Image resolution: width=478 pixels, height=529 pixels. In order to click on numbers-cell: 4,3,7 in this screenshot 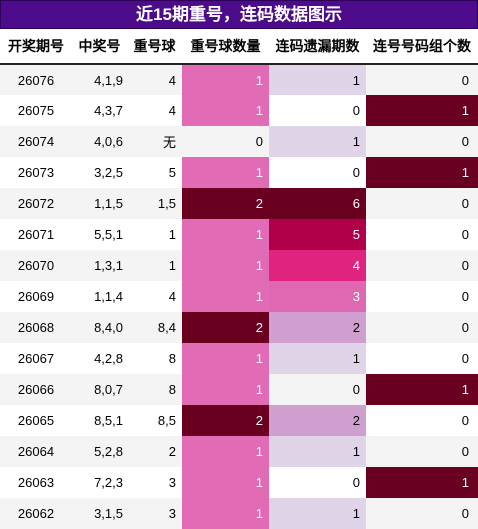, I will do `click(99, 110)`.